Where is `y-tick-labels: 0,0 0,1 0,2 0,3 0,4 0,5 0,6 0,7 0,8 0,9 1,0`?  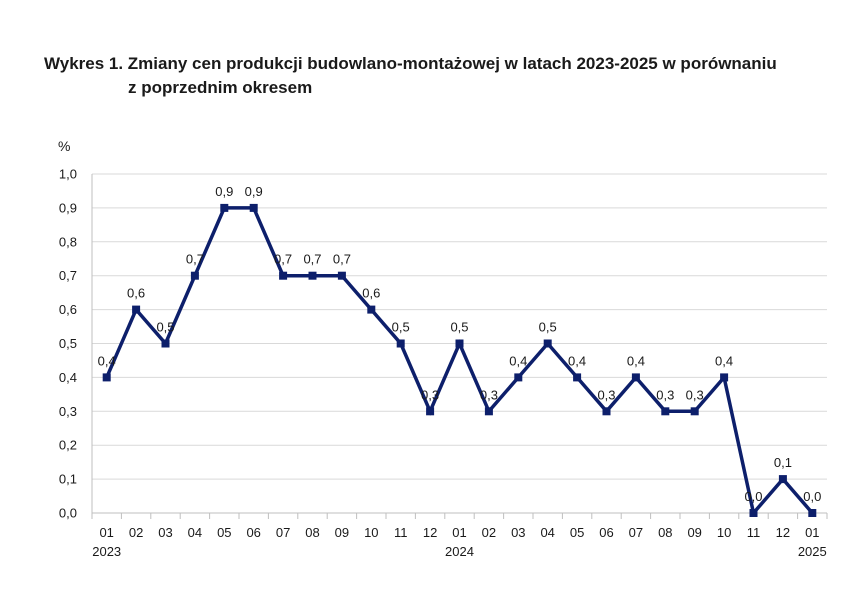
y-tick-labels: 0,0 0,1 0,2 0,3 0,4 0,5 0,6 0,7 0,8 0,9 1,0 is located at coordinates (68, 344).